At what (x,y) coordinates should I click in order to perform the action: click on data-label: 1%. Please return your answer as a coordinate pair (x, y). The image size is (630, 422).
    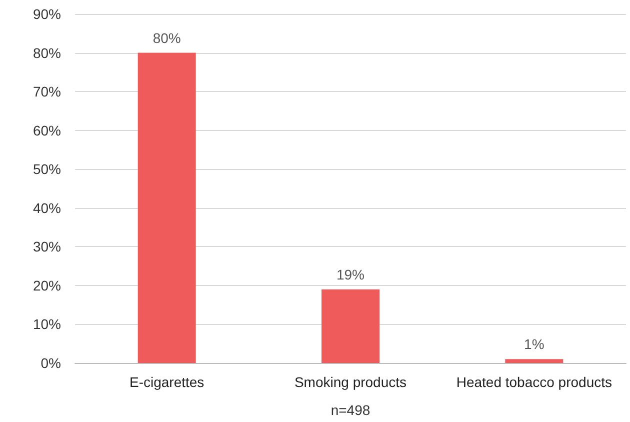
    Looking at the image, I should click on (534, 344).